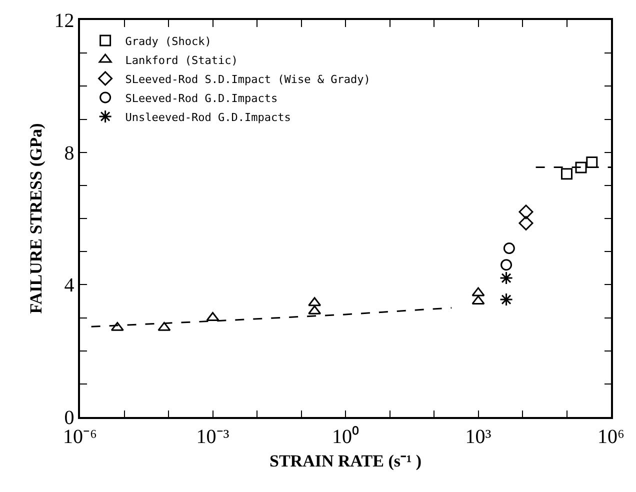  What do you see at coordinates (168, 41) in the screenshot?
I see `legend-label: Grady (Shock)` at bounding box center [168, 41].